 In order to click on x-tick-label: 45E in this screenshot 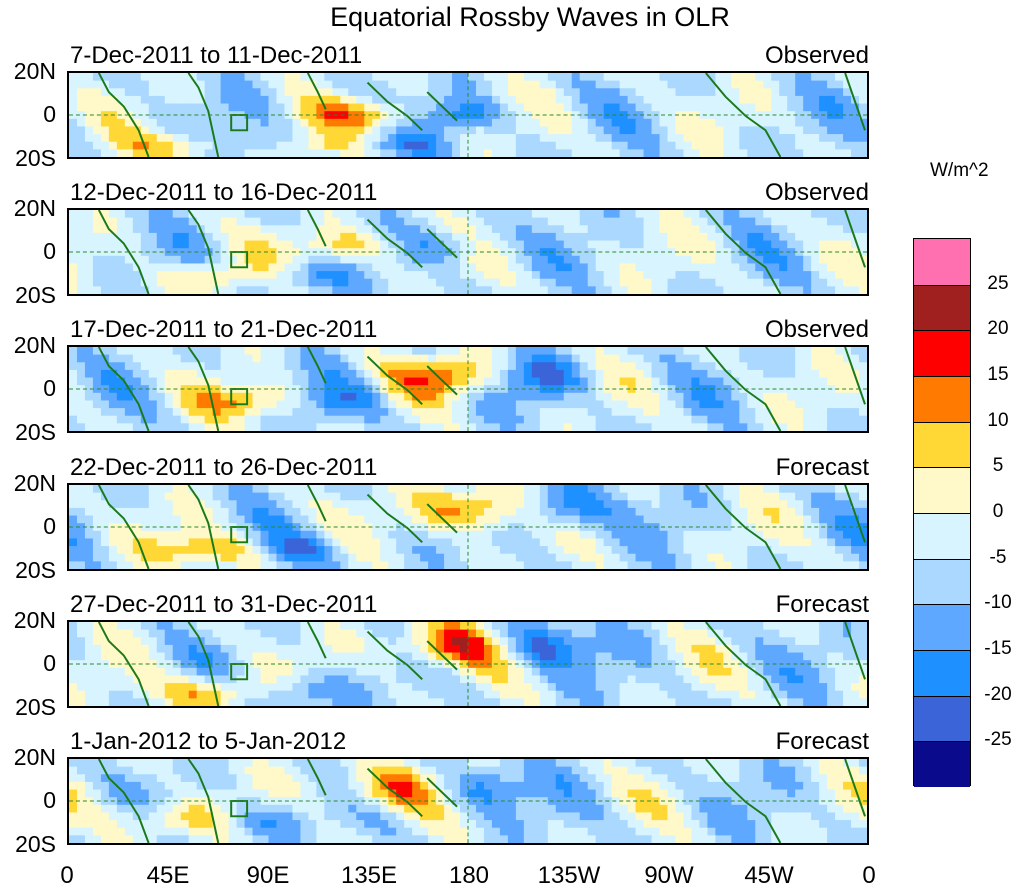, I will do `click(168, 875)`.